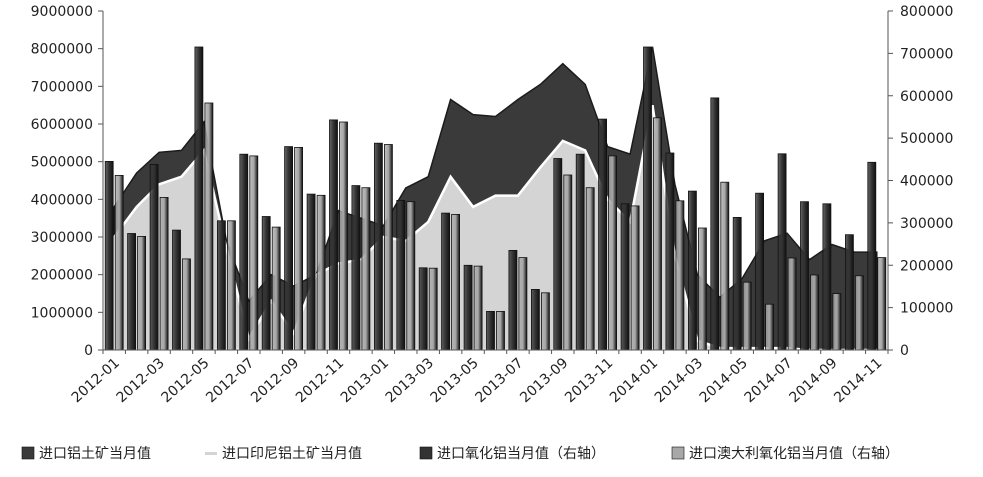 This screenshot has width=983, height=477. Describe the element at coordinates (679, 380) in the screenshot. I see `x-tick-label: 2014-03` at that location.